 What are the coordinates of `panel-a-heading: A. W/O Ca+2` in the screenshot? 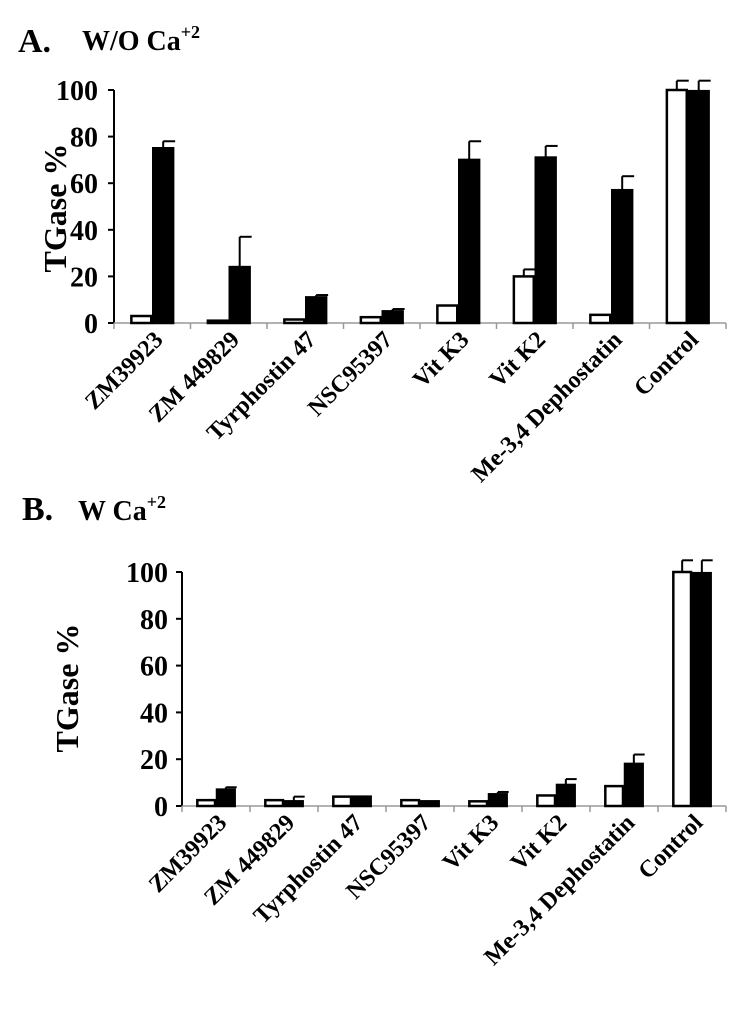 It's located at (109, 41).